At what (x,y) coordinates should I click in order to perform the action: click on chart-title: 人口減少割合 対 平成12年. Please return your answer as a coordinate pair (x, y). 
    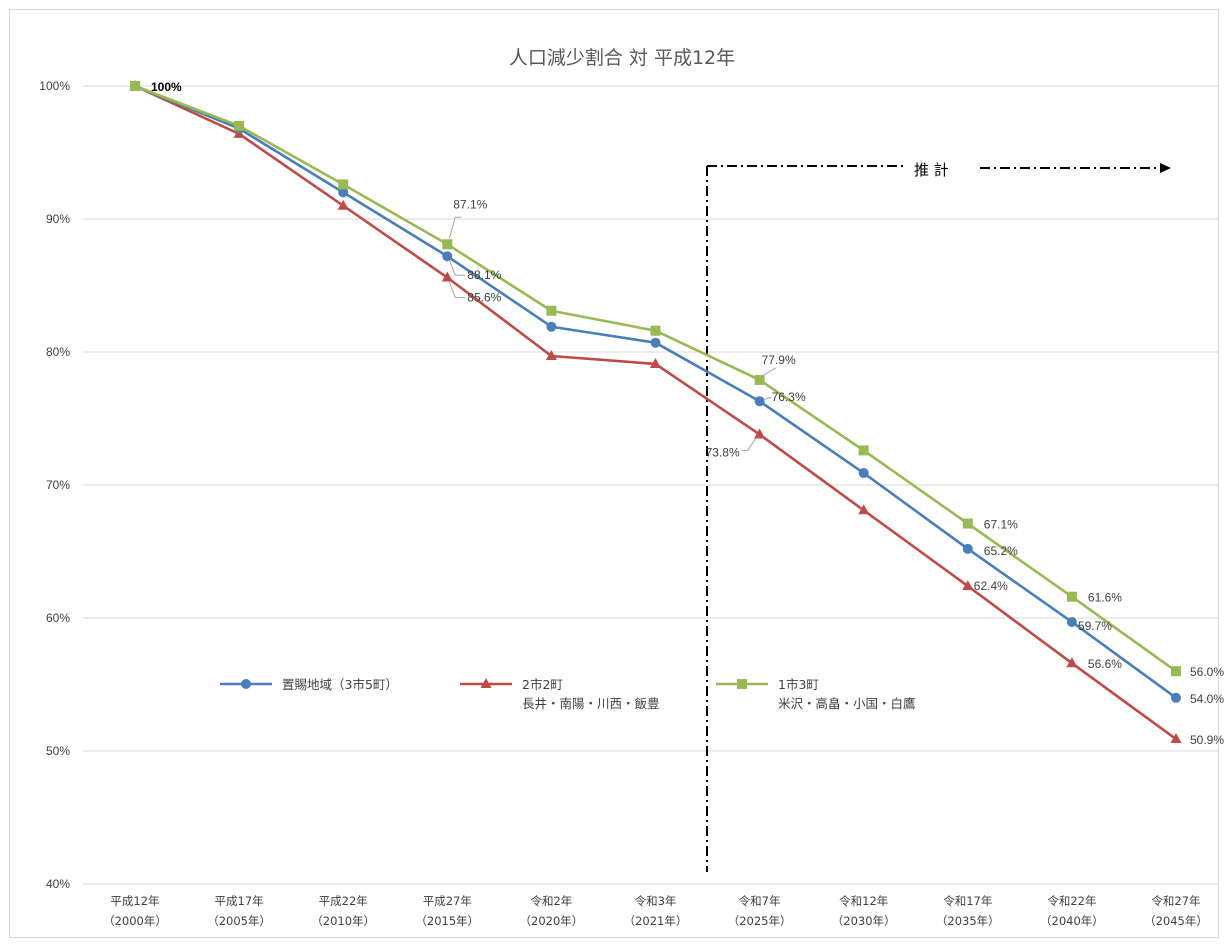
    Looking at the image, I should click on (622, 58).